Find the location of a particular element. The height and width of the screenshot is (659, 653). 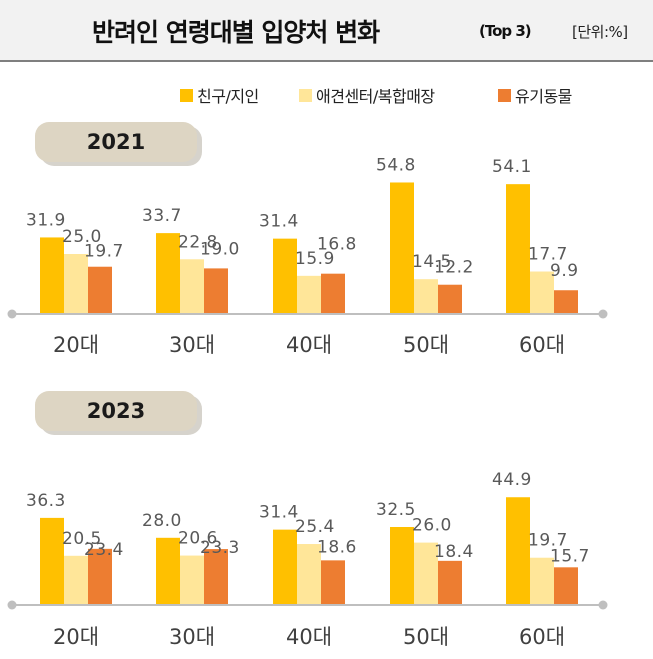

data-label-2023-2-0: 31.4 is located at coordinates (279, 513).